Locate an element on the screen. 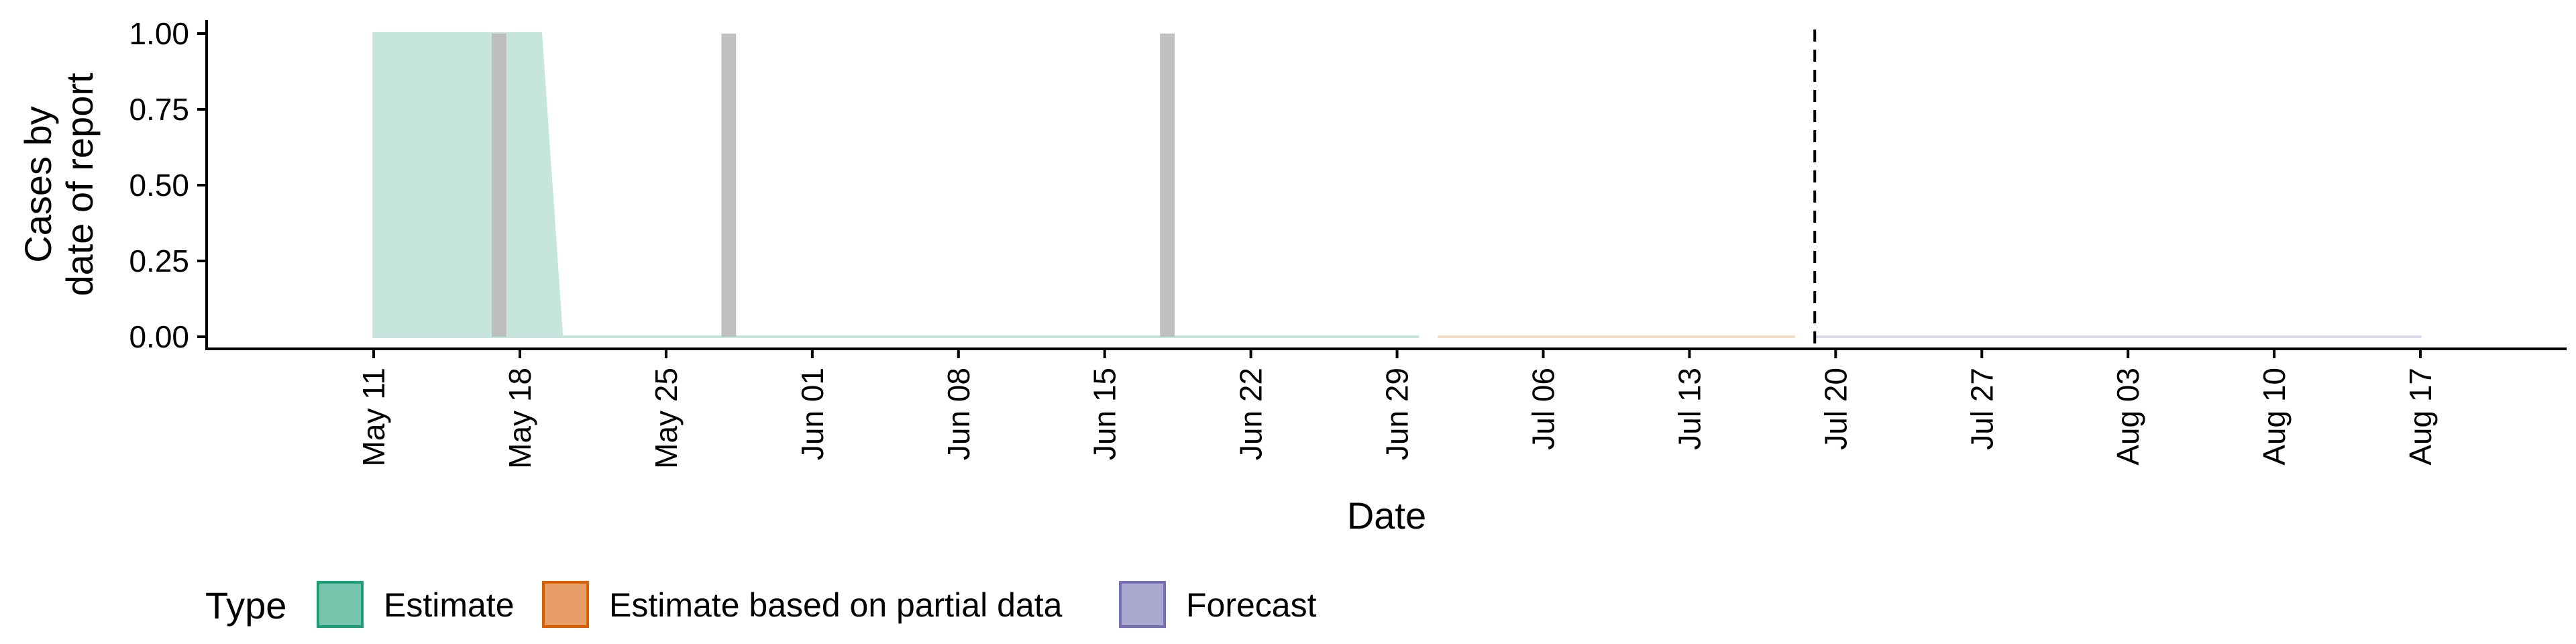  x-tick-label: Aug 10 is located at coordinates (2274, 417).